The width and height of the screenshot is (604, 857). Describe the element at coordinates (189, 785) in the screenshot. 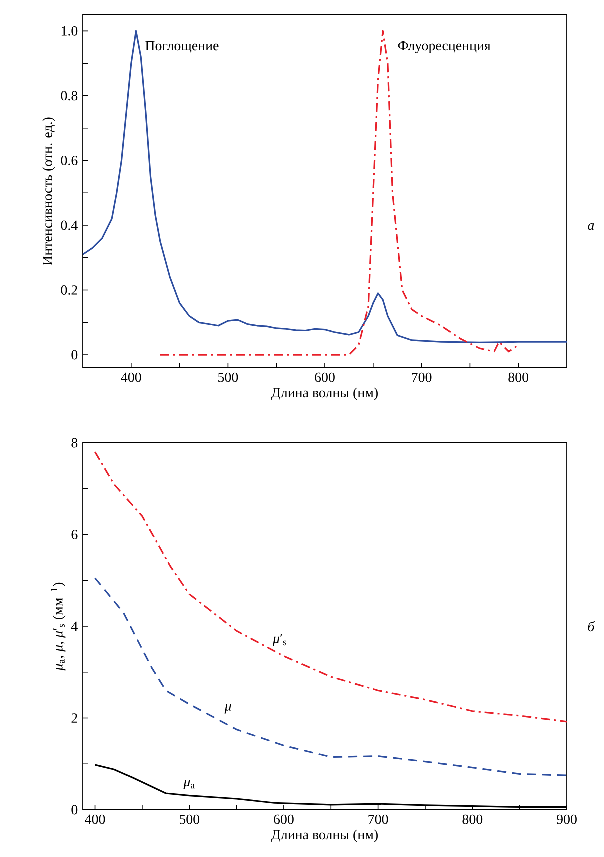

I see `series-label: μ$_{a}$` at that location.